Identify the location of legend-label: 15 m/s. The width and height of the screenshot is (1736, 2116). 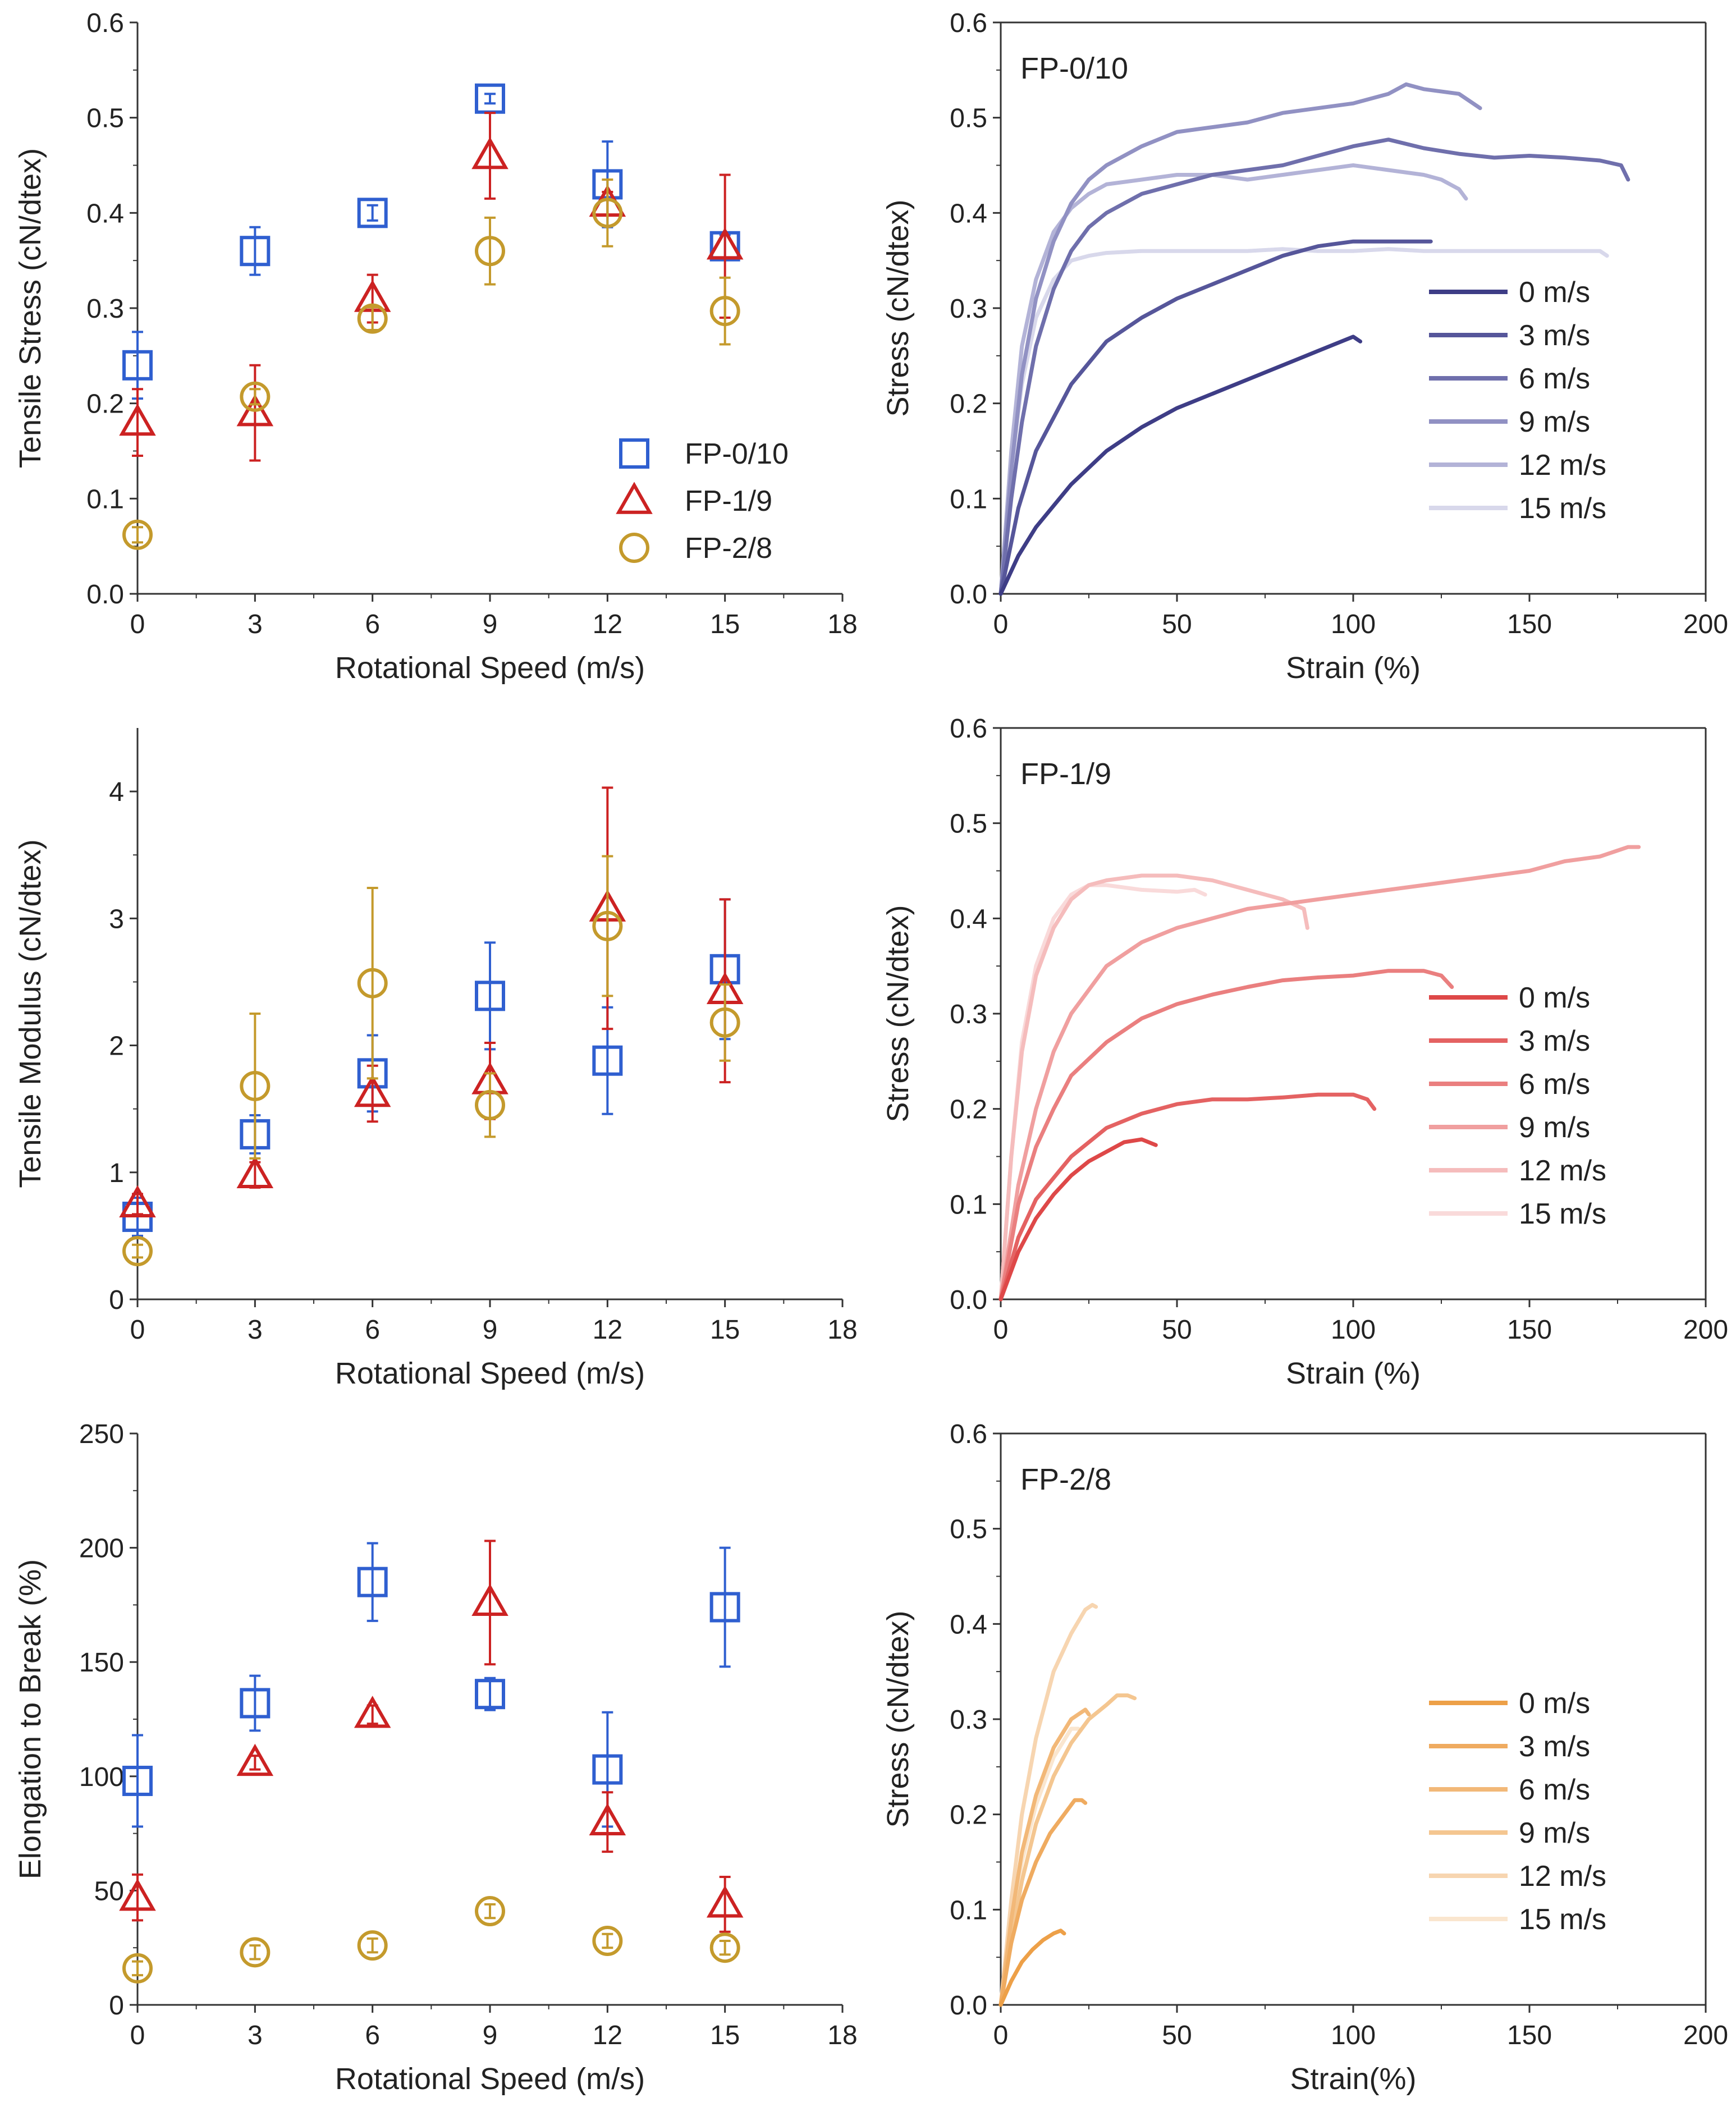
(1562, 509).